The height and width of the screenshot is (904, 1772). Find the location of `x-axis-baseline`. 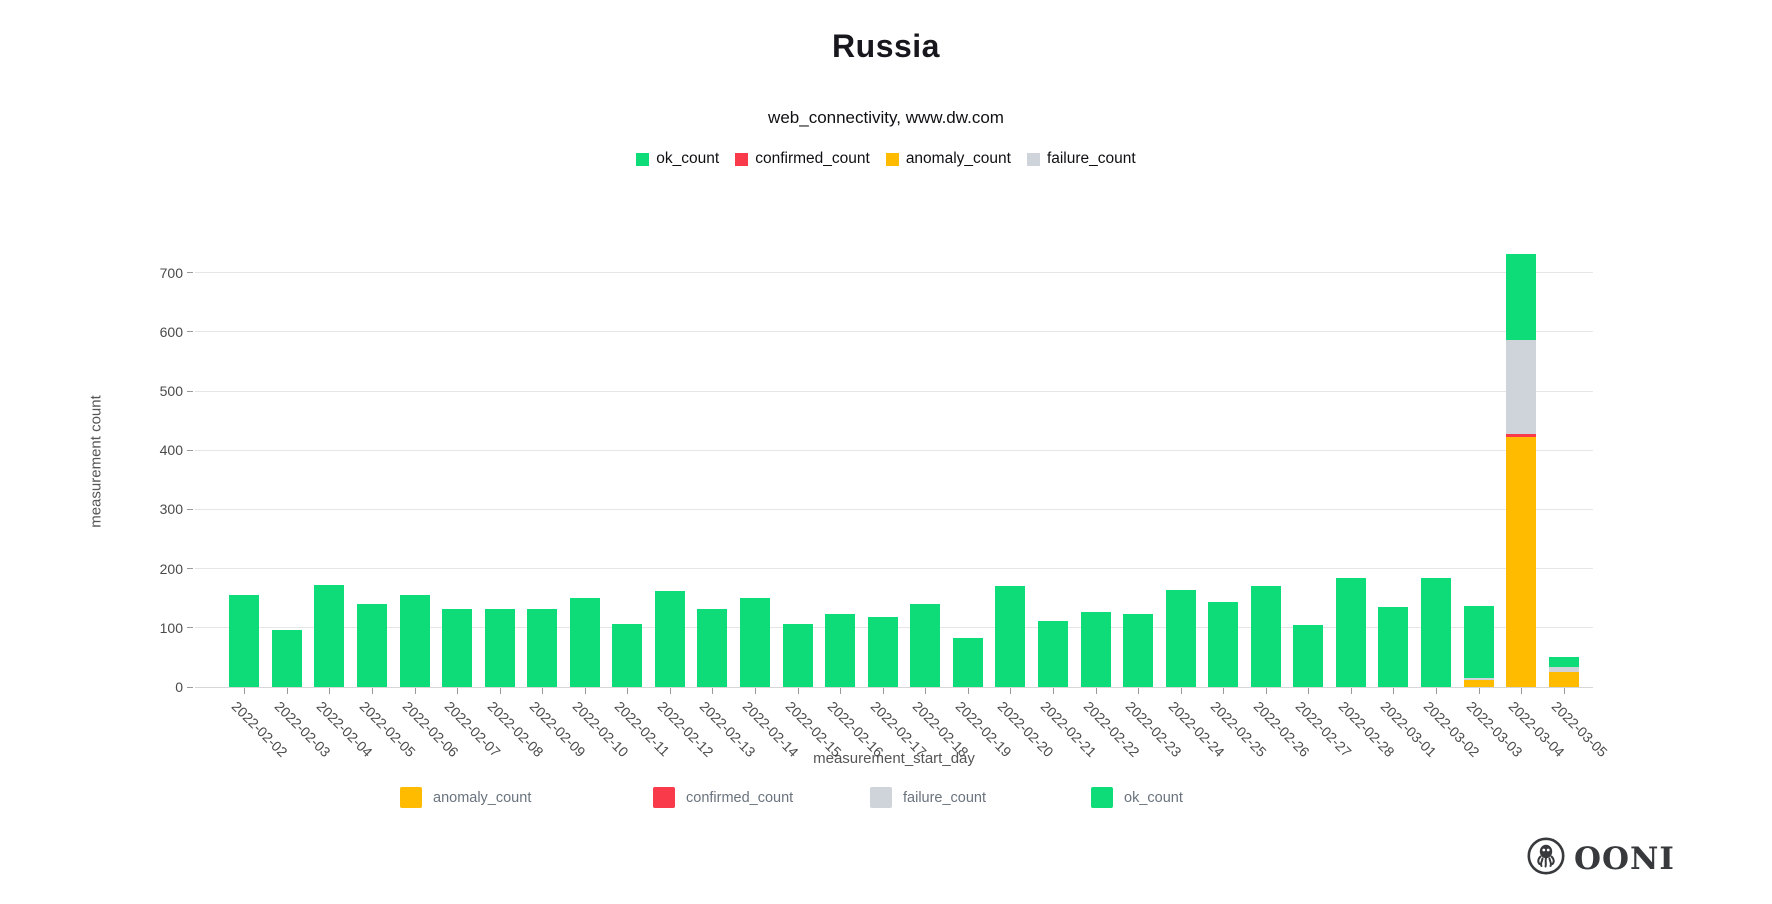

x-axis-baseline is located at coordinates (894, 687).